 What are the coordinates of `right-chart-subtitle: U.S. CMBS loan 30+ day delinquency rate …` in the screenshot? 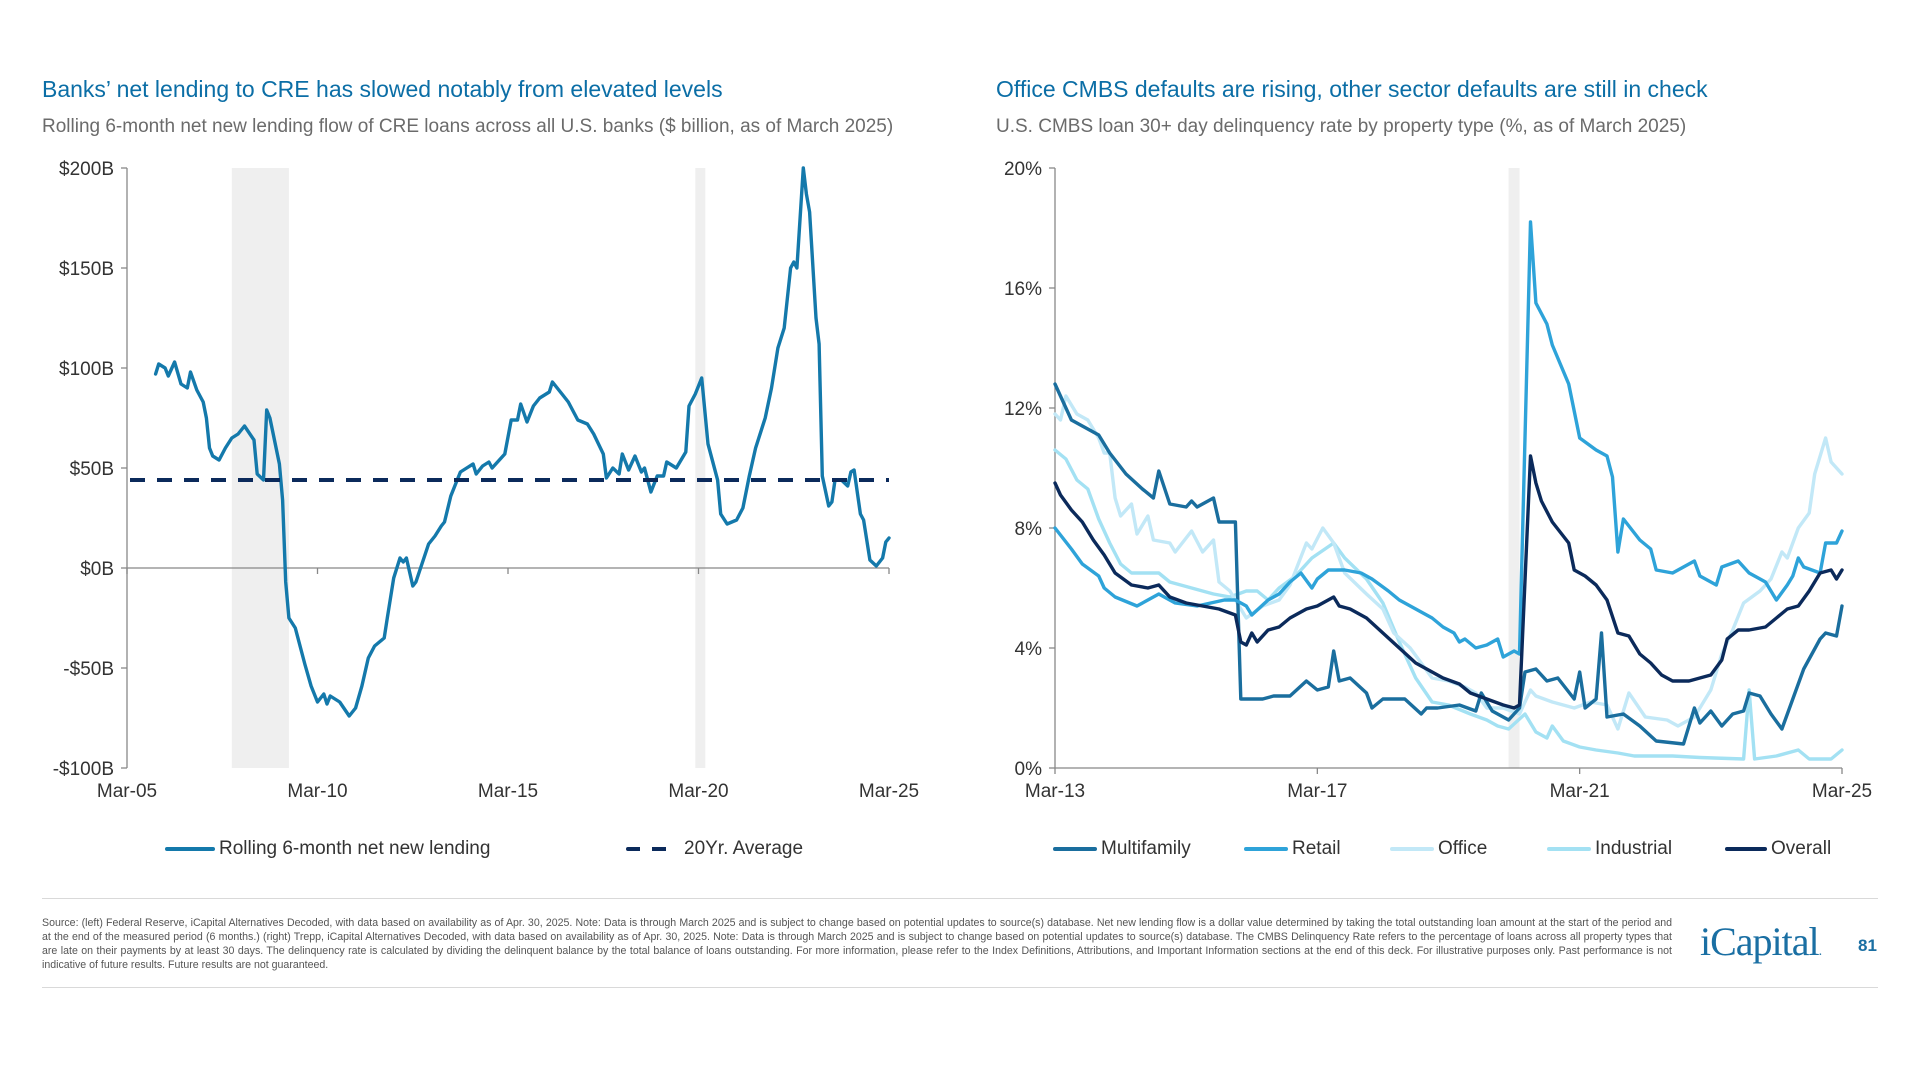 It's located at (1341, 126).